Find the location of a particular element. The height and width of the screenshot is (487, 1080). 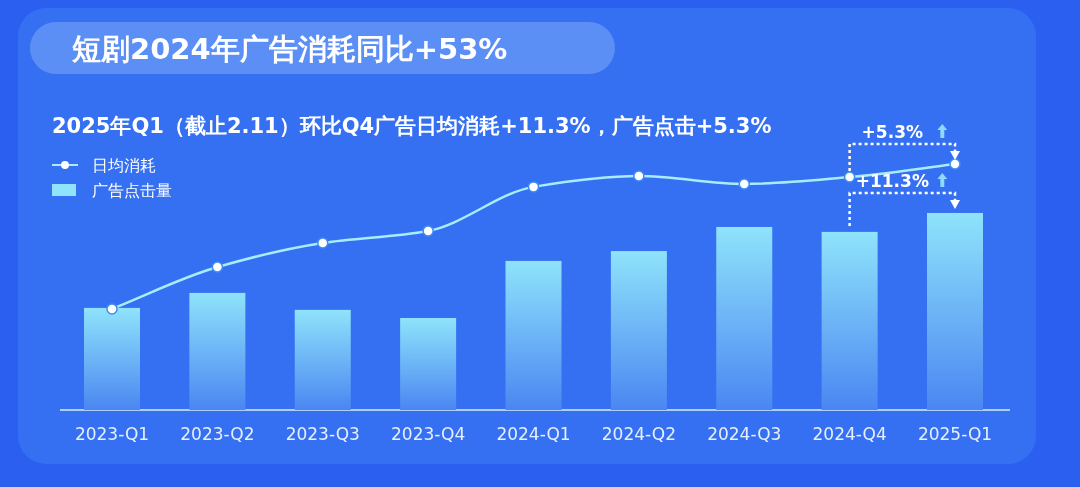

x-tick-label: 2024-Q3 is located at coordinates (744, 434).